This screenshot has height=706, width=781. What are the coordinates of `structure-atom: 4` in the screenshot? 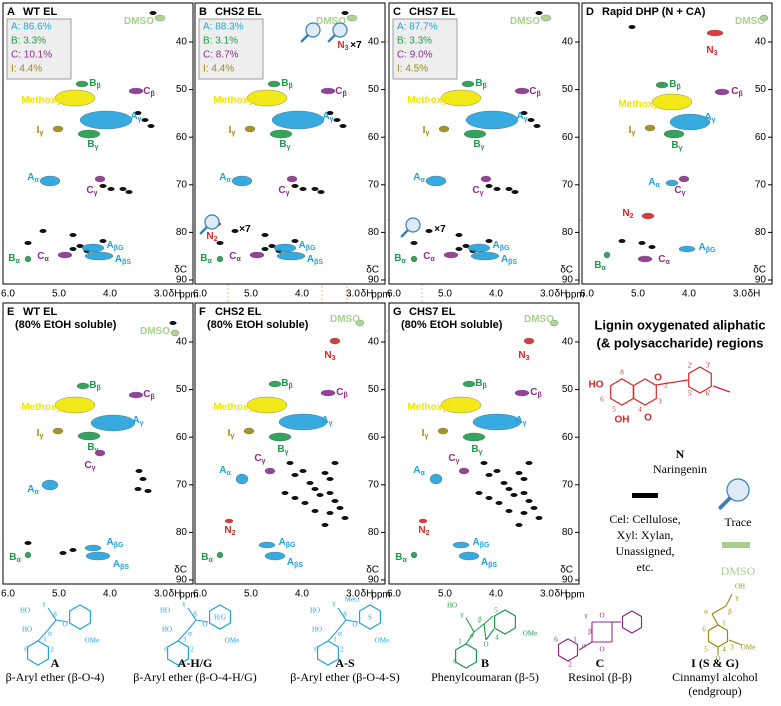 It's located at (497, 638).